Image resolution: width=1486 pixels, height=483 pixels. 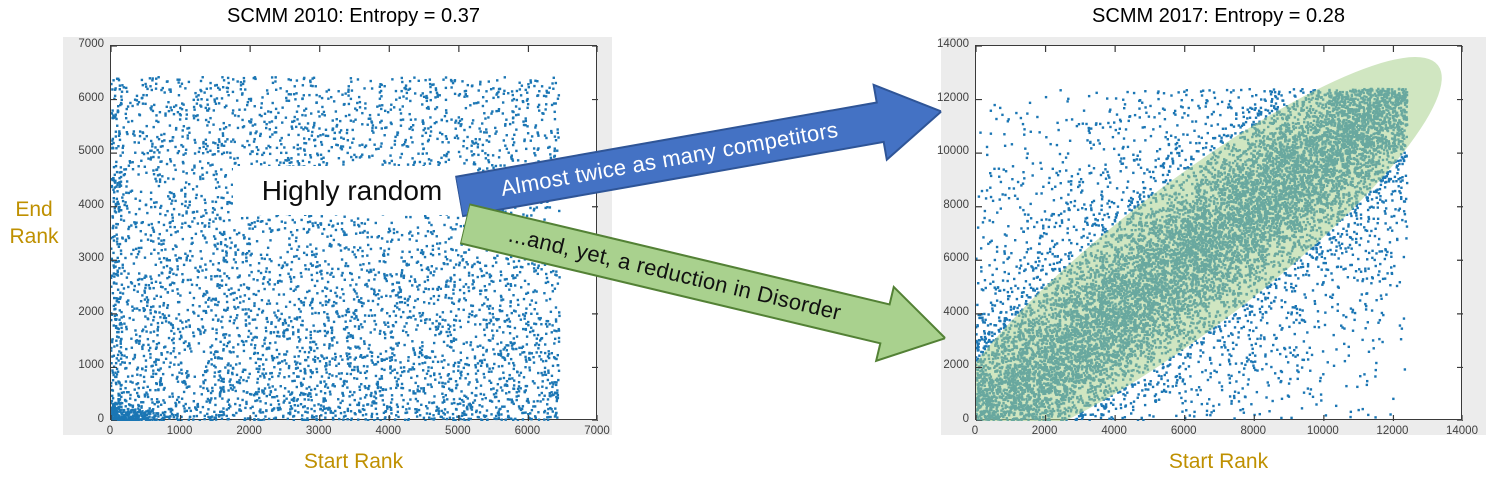 I want to click on highly-random-label: Highly random, so click(x=352, y=190).